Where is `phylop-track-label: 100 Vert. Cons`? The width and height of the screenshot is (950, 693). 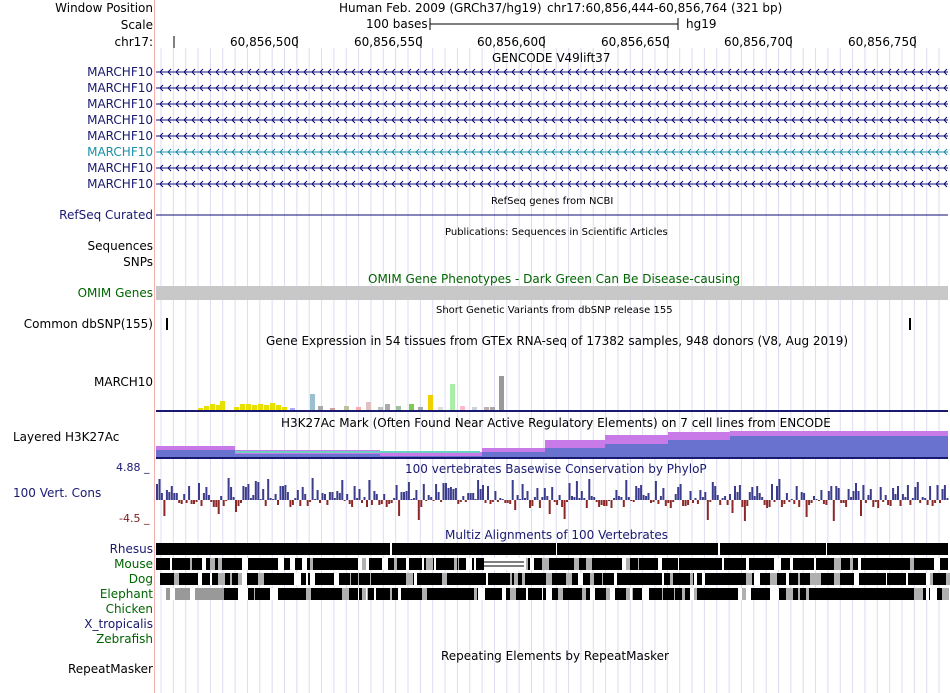 phylop-track-label: 100 Vert. Cons is located at coordinates (57, 493).